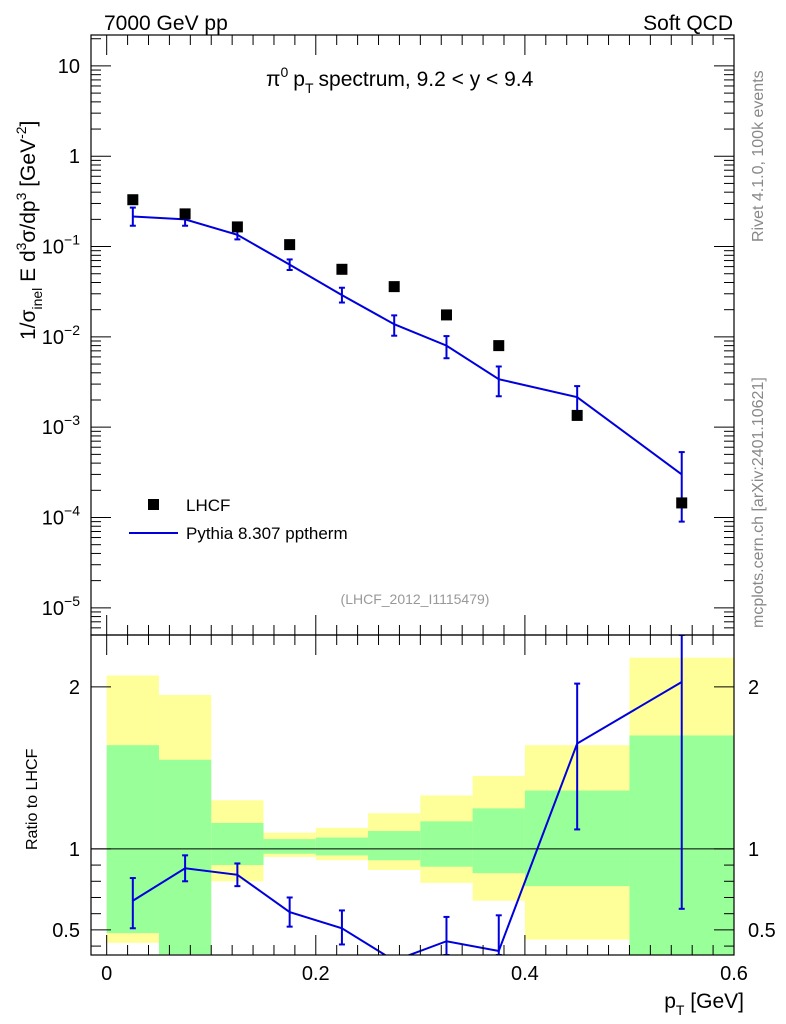 Image resolution: width=786 pixels, height=1024 pixels. What do you see at coordinates (28, 324) in the screenshot?
I see `ylabel-a: 1/σ` at bounding box center [28, 324].